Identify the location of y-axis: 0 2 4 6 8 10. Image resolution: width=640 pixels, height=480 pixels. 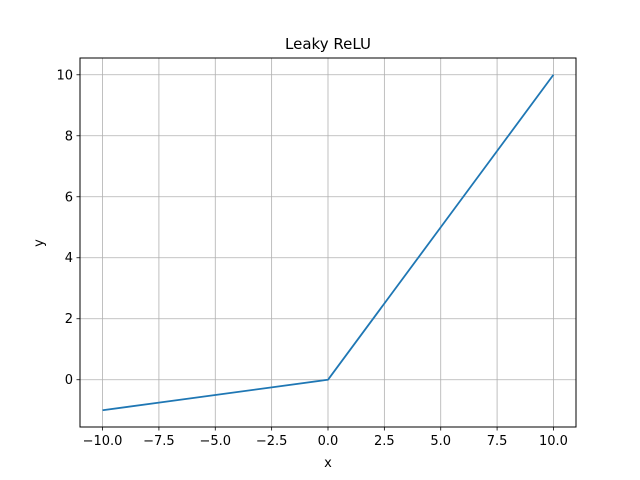
(68, 228).